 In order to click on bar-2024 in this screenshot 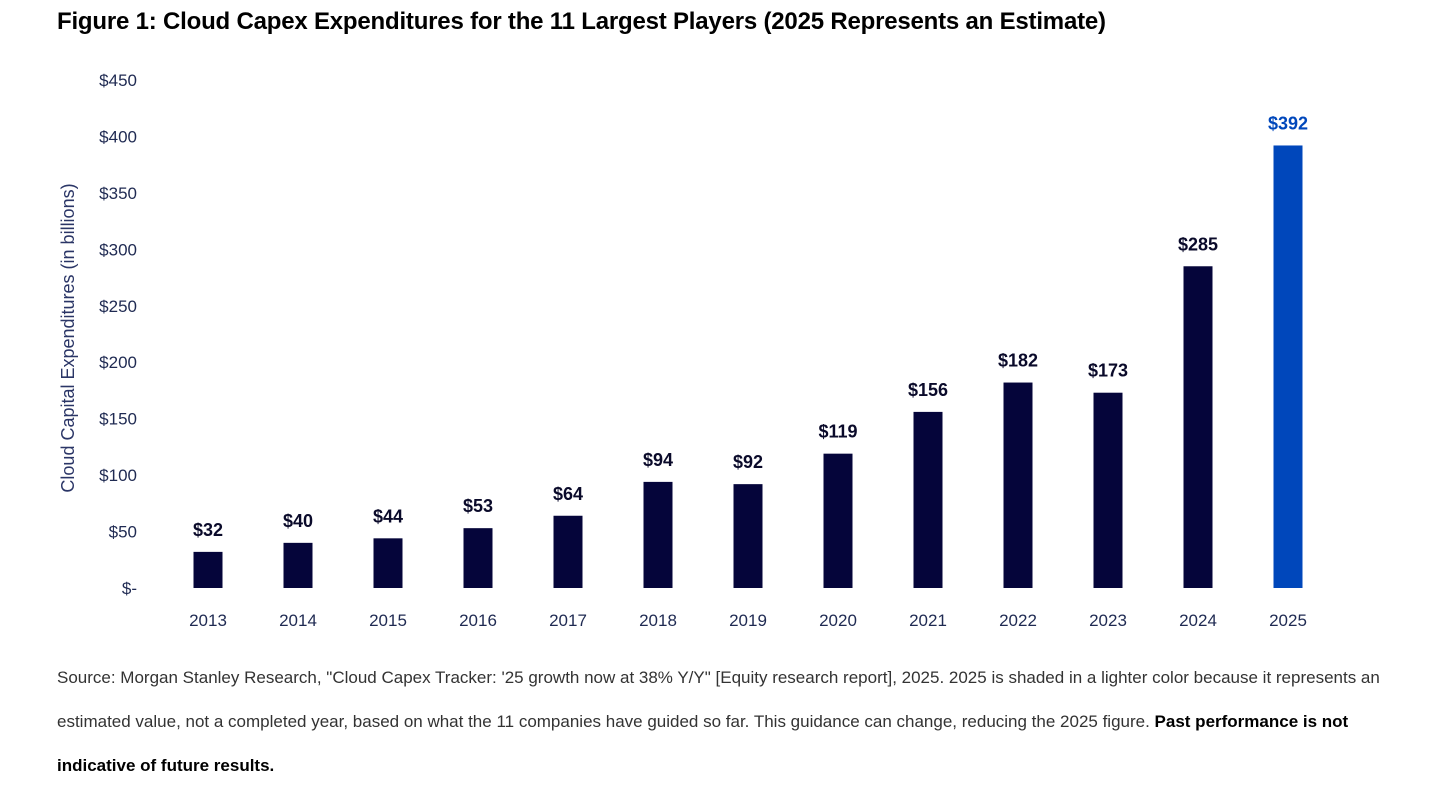, I will do `click(1198, 427)`.